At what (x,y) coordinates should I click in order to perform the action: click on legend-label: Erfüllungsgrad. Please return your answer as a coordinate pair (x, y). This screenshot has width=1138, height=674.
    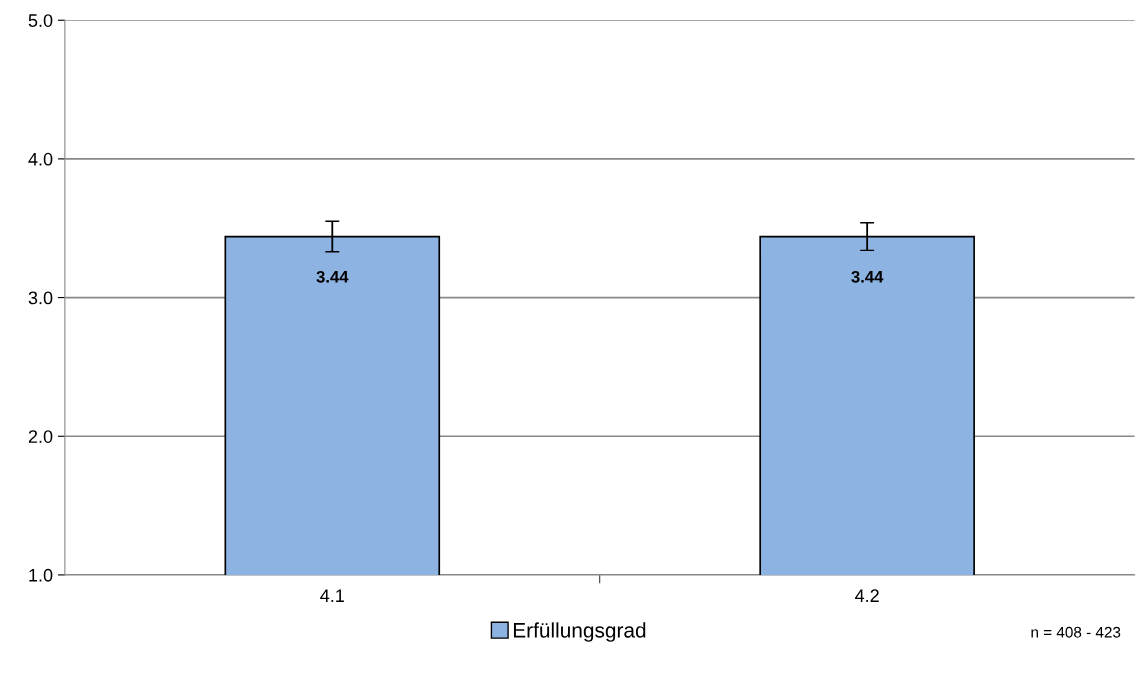
    Looking at the image, I should click on (579, 632).